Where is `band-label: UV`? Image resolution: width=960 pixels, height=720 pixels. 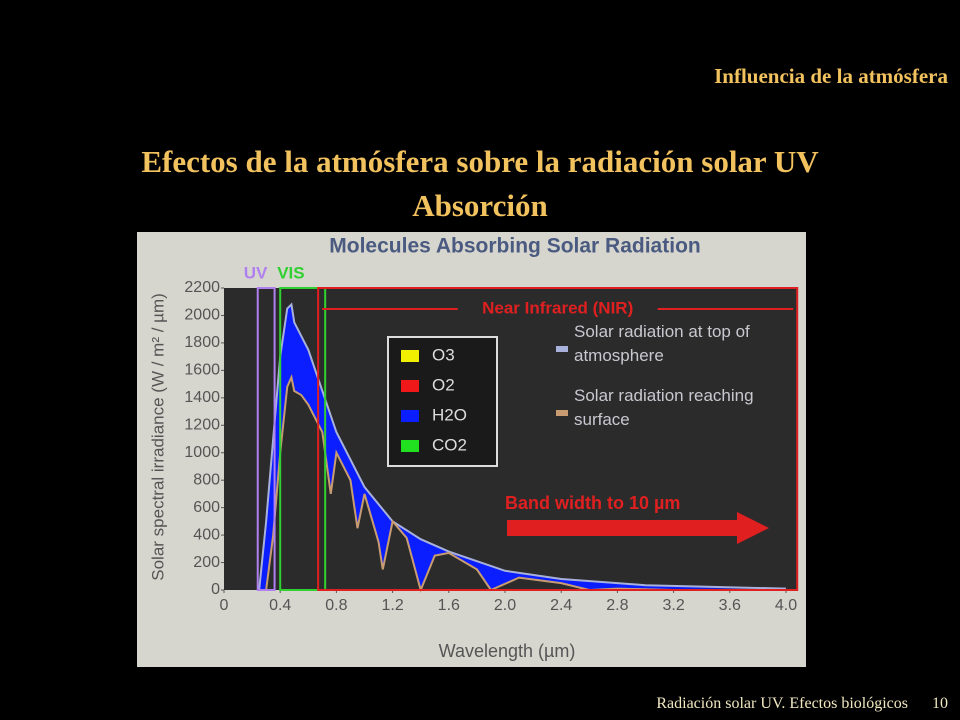 band-label: UV is located at coordinates (256, 272).